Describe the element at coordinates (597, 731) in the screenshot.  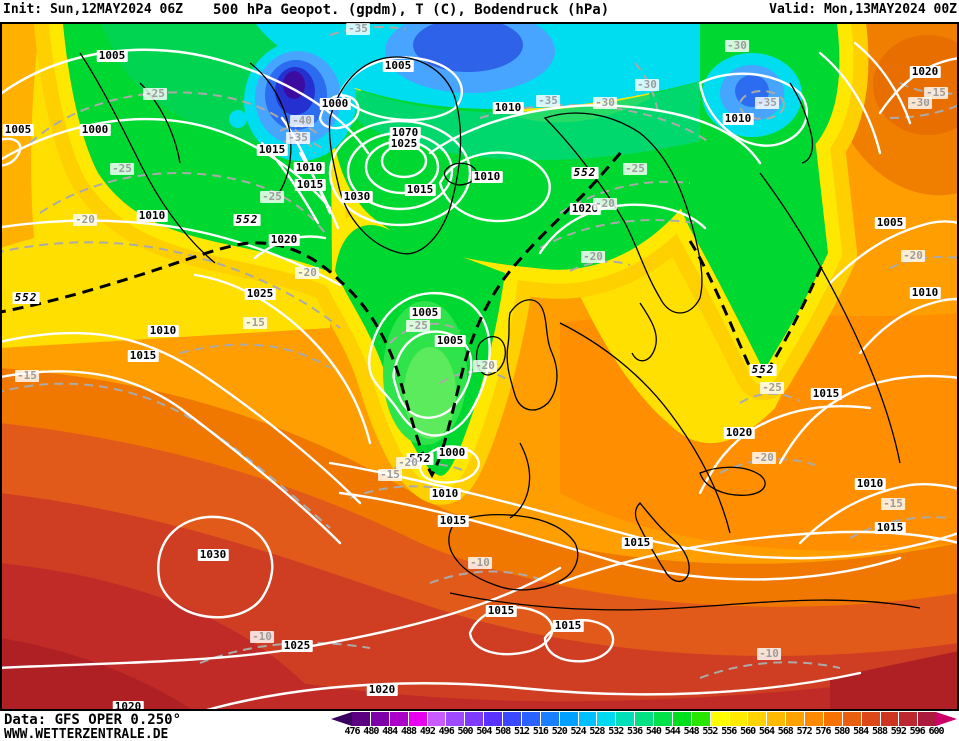
I see `colorbar-tick-label: 528` at that location.